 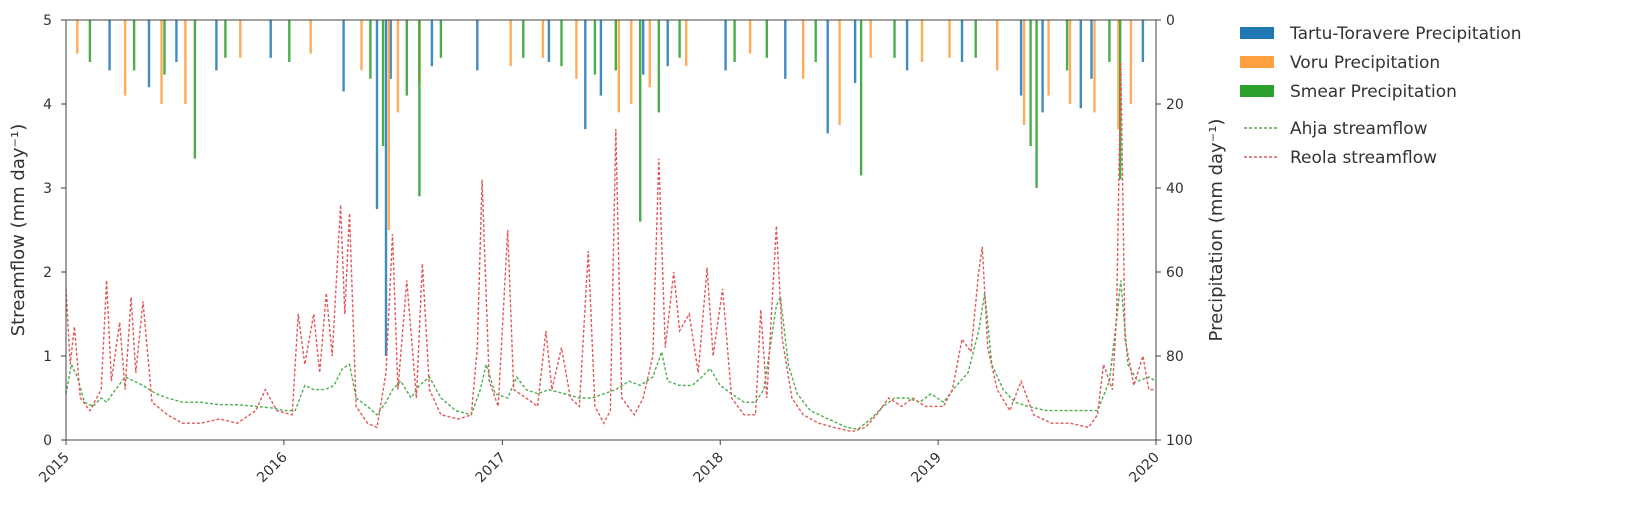 What do you see at coordinates (47, 441) in the screenshot?
I see `y-tick-label: 0` at bounding box center [47, 441].